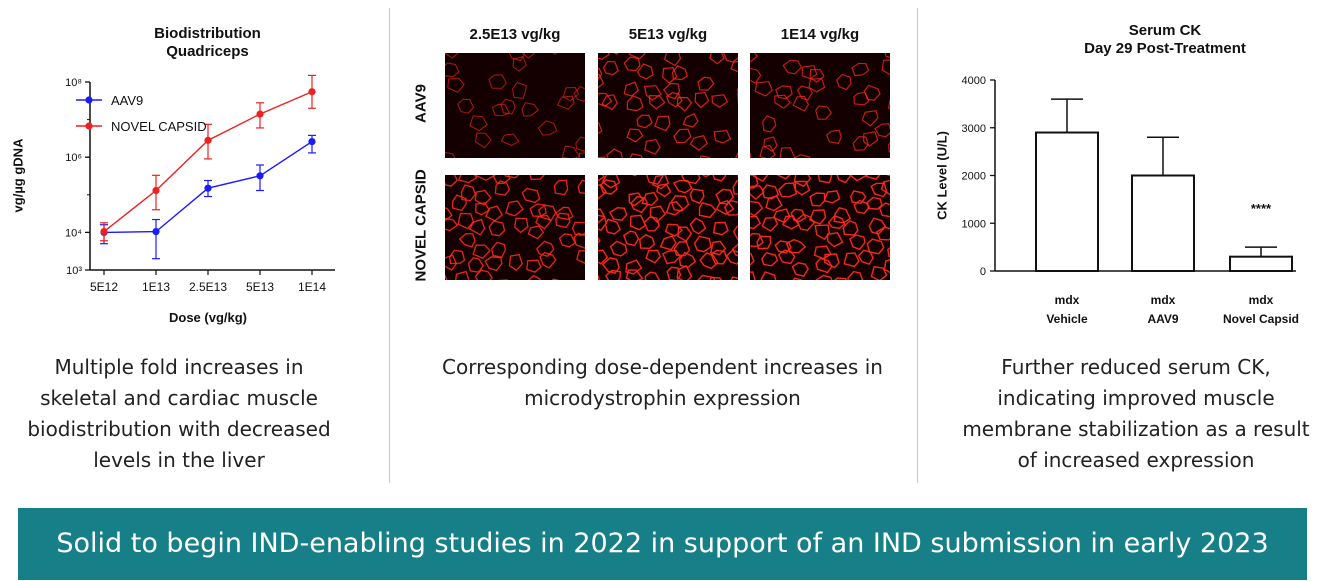 Image resolution: width=1326 pixels, height=581 pixels. Describe the element at coordinates (983, 272) in the screenshot. I see `y-tick-label: 0` at that location.